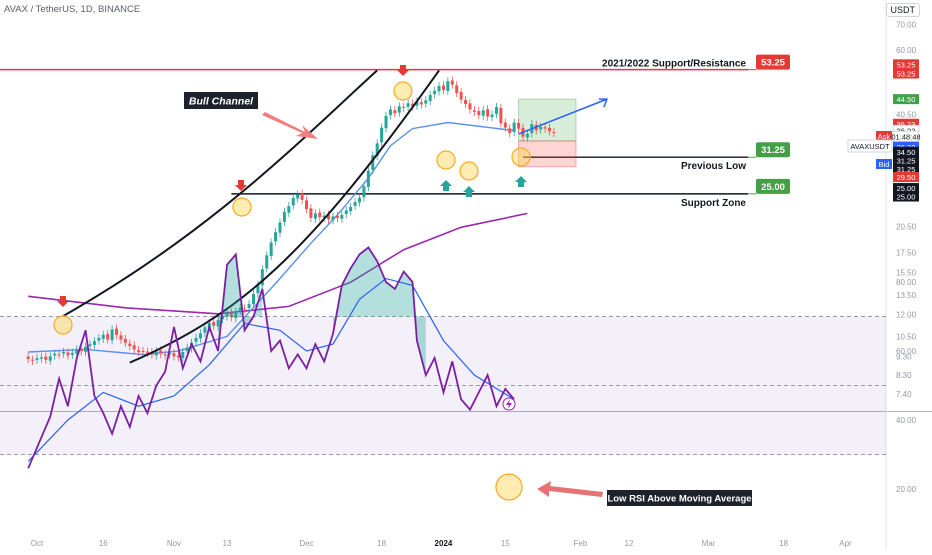 This screenshot has height=555, width=932. What do you see at coordinates (902, 10) in the screenshot?
I see `currency-selector: USDT` at bounding box center [902, 10].